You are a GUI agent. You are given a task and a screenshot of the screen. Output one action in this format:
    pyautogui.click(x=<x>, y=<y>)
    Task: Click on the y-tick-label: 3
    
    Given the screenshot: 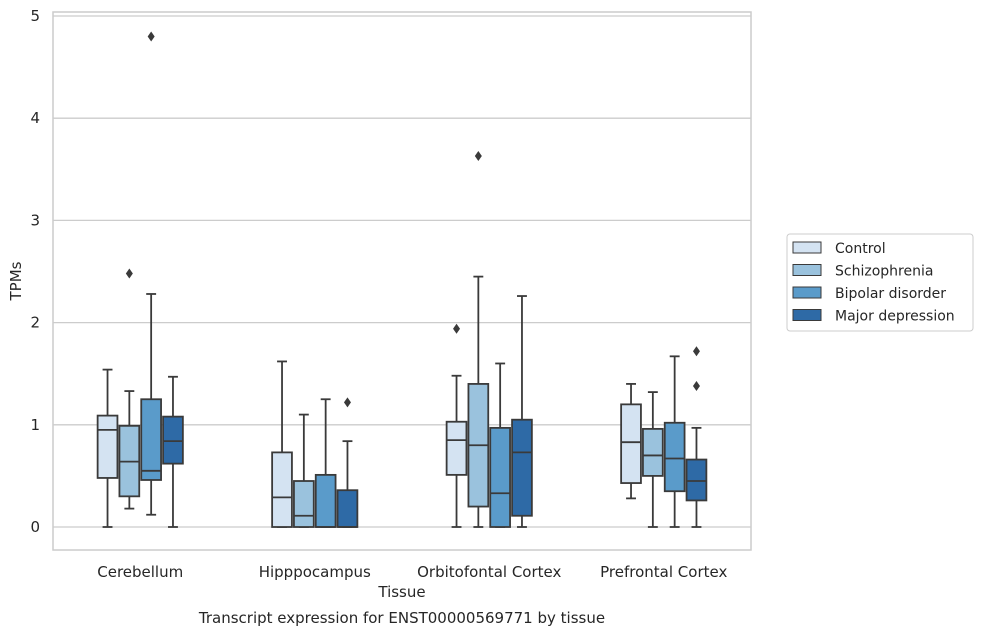 What is the action you would take?
    pyautogui.click(x=35, y=220)
    